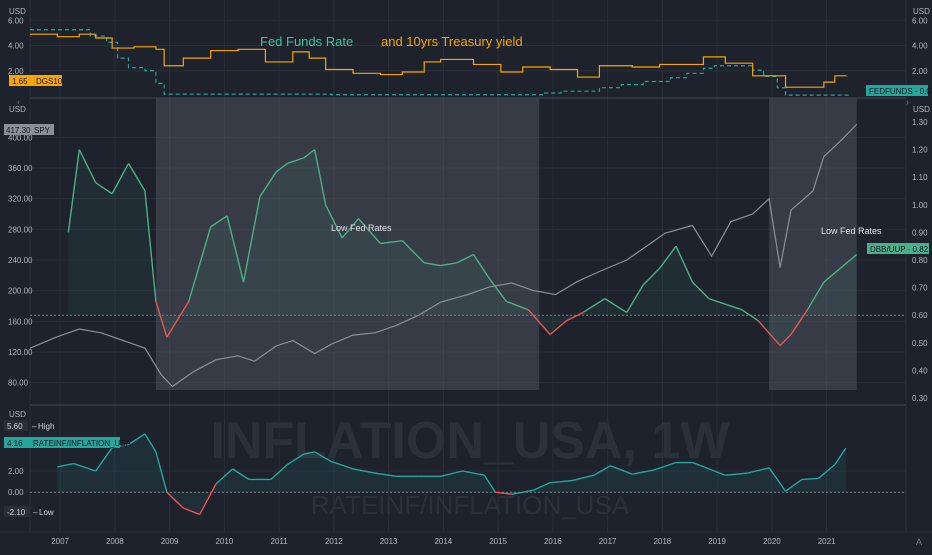 Image resolution: width=932 pixels, height=555 pixels. What do you see at coordinates (438, 60) in the screenshot?
I see `dgs10-series-line` at bounding box center [438, 60].